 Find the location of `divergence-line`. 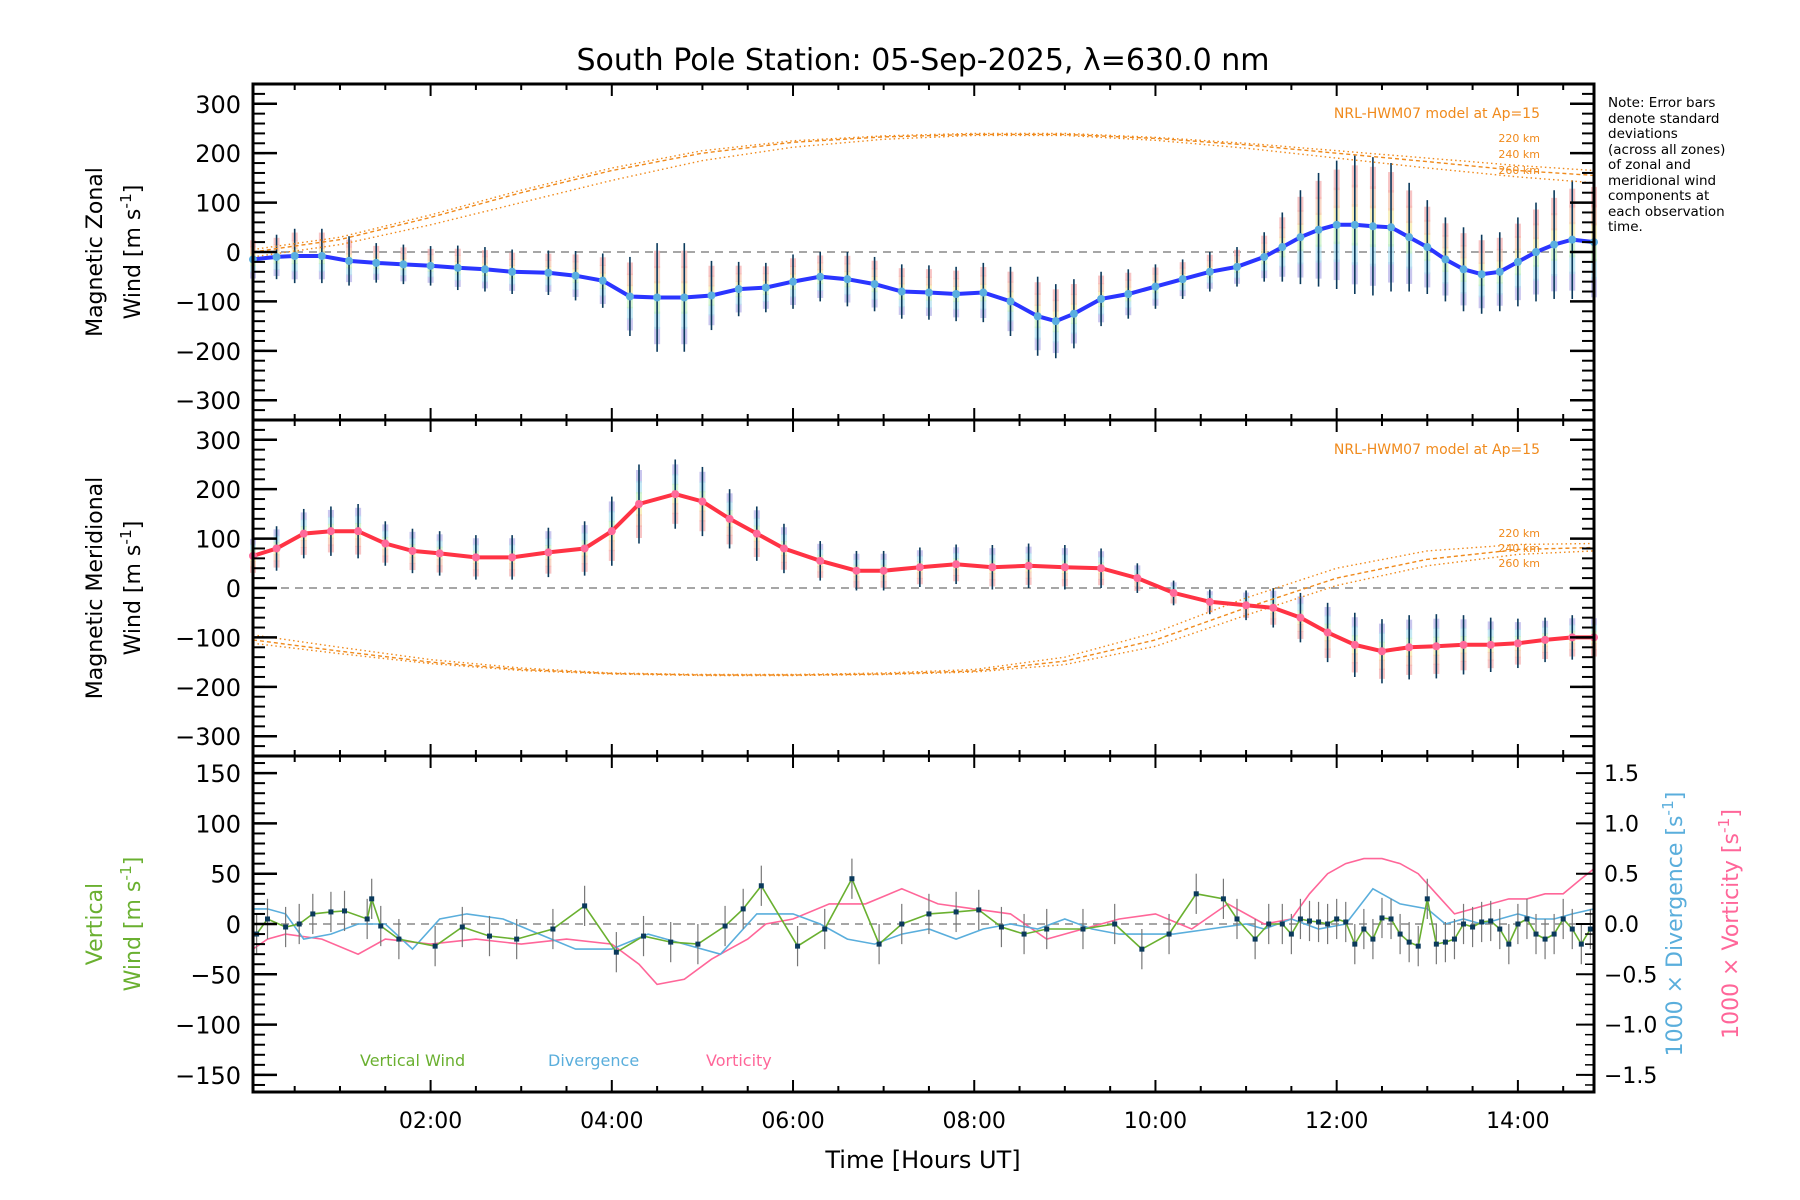

divergence-line is located at coordinates (924, 921).